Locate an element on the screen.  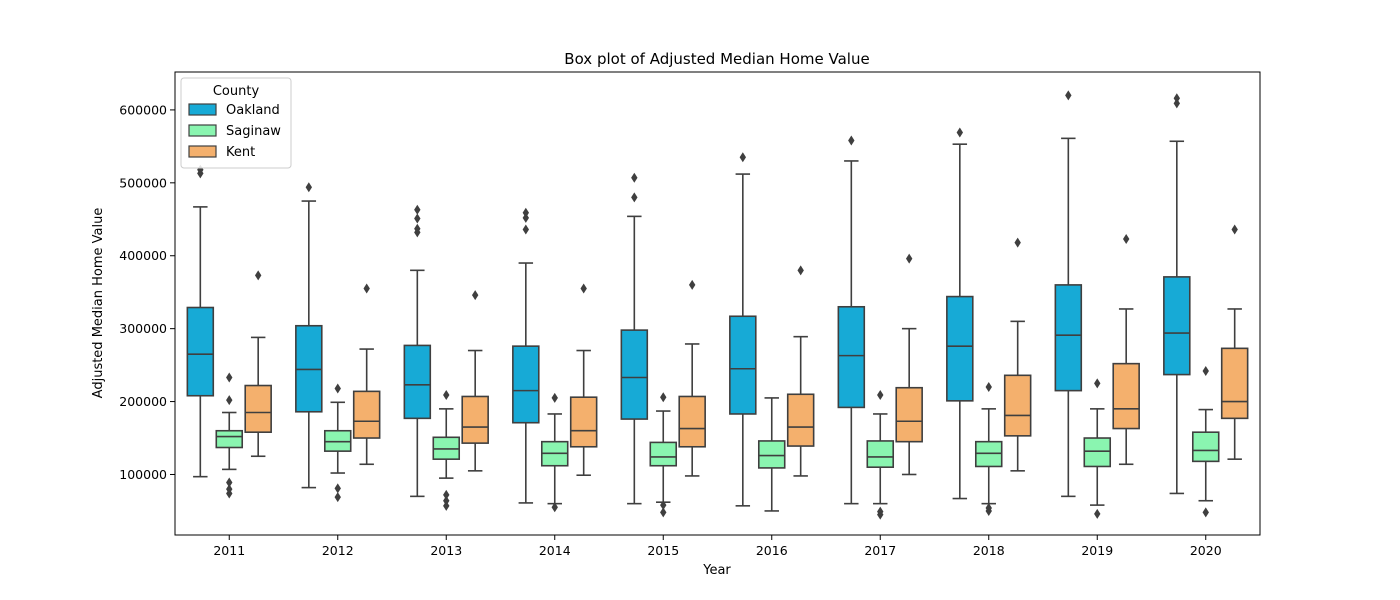
y-tick-label: 400000 is located at coordinates (143, 255).